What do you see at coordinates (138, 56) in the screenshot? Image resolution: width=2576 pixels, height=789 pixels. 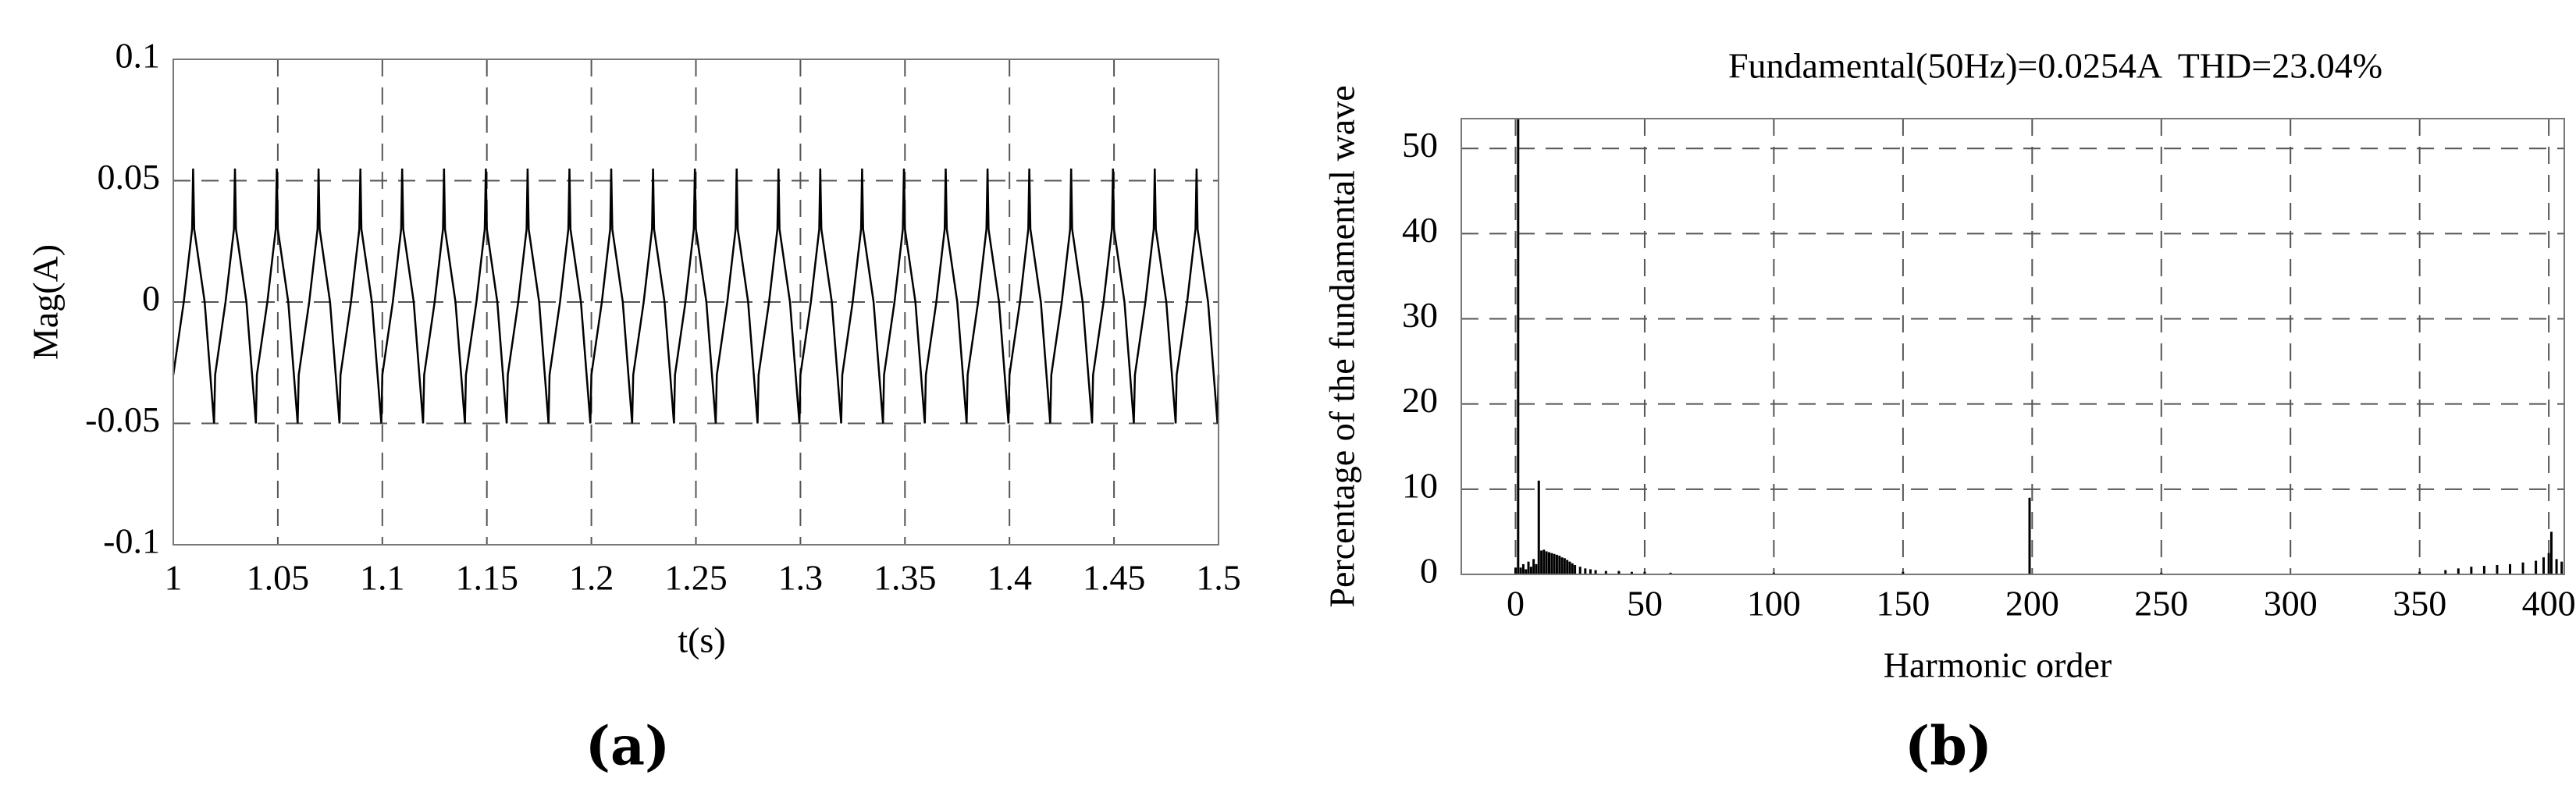 I see `y-tick-label: 0.1` at bounding box center [138, 56].